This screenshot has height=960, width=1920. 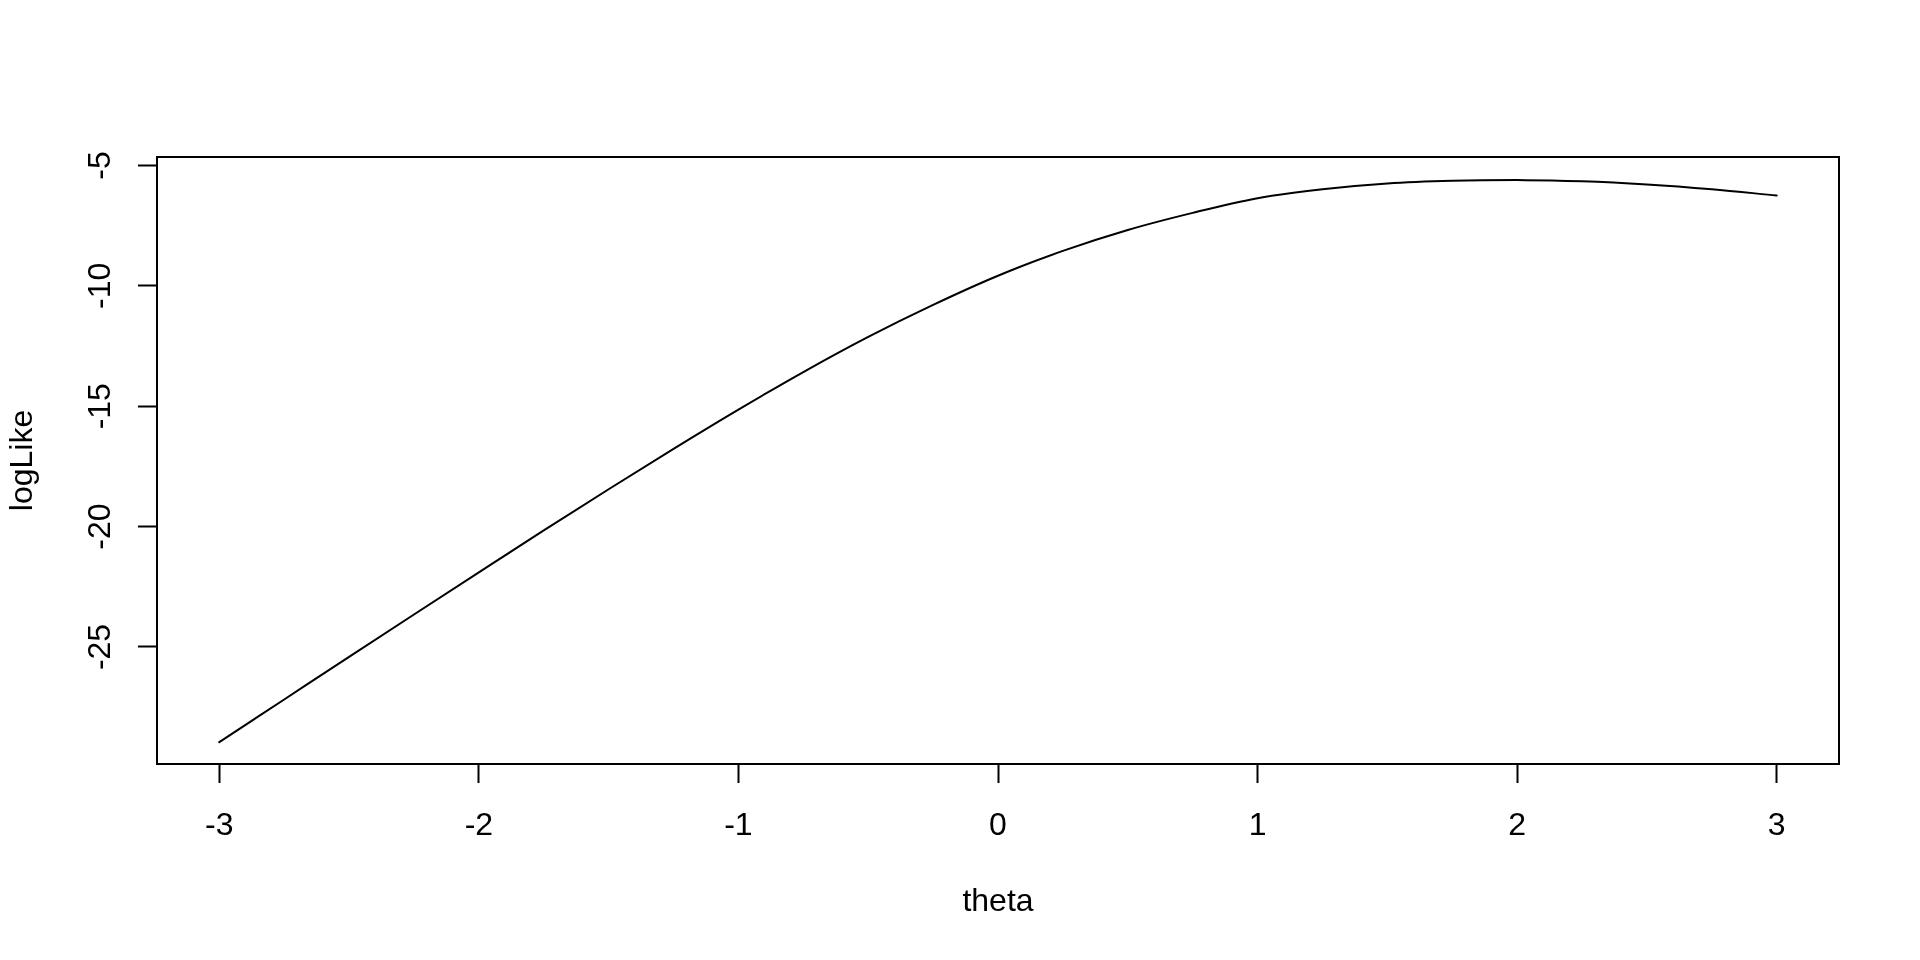 What do you see at coordinates (479, 824) in the screenshot?
I see `x-tick-label: -2` at bounding box center [479, 824].